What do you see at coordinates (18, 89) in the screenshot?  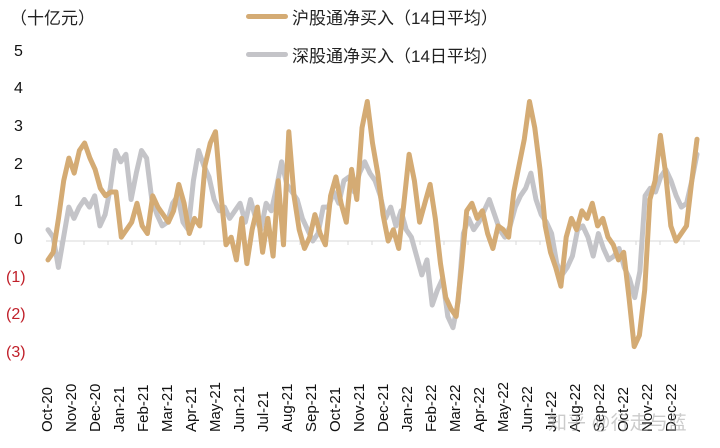 I see `y-tick-label: 4` at bounding box center [18, 89].